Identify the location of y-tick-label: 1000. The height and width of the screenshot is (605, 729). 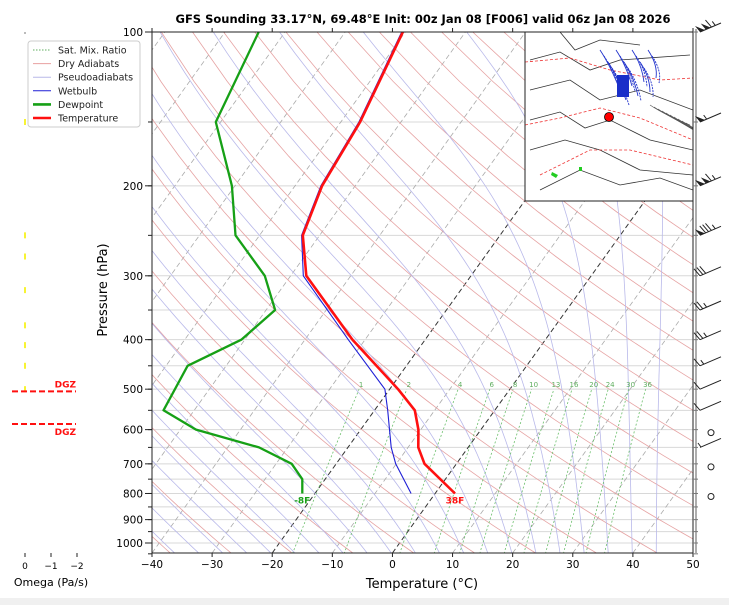
(129, 544).